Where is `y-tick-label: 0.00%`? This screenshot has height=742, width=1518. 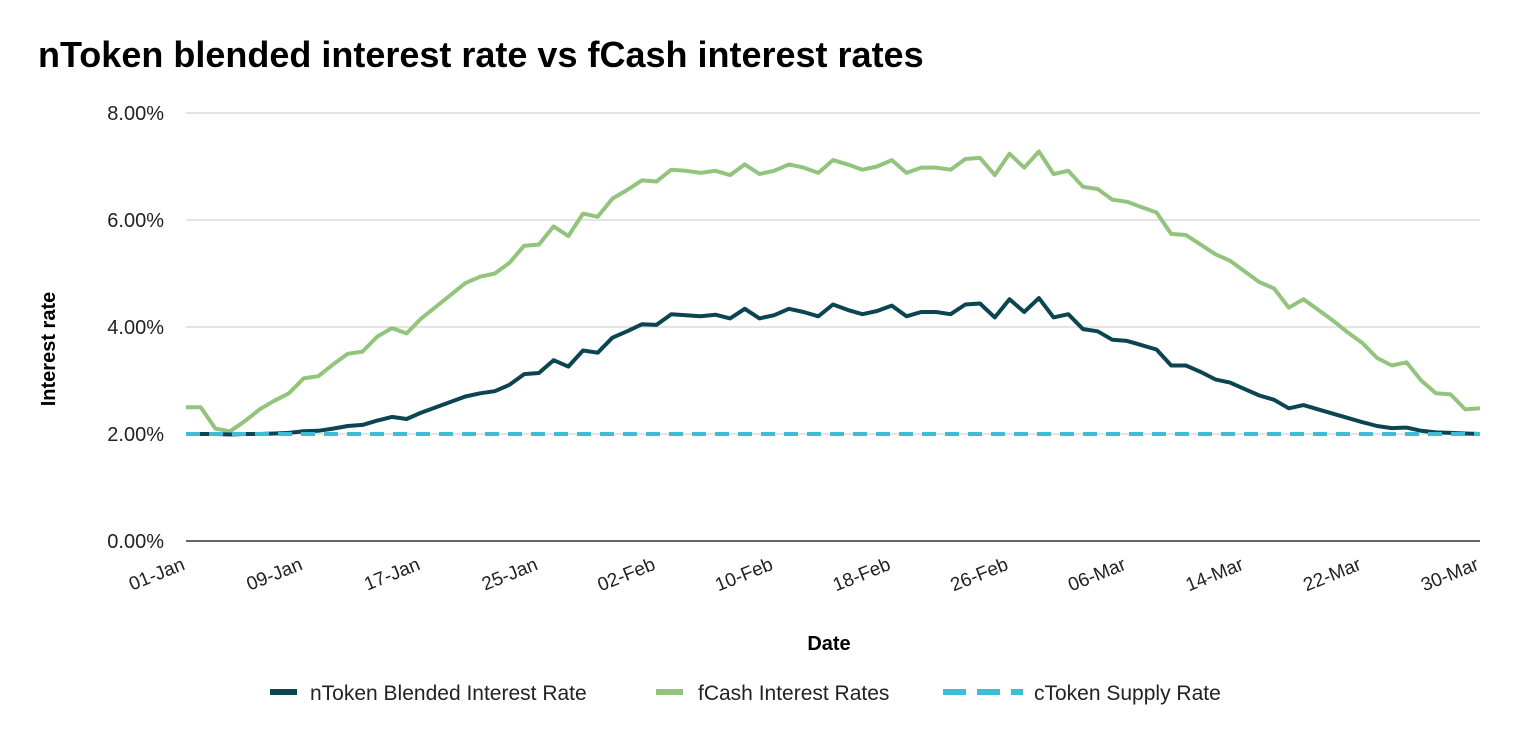
y-tick-label: 0.00% is located at coordinates (135, 542).